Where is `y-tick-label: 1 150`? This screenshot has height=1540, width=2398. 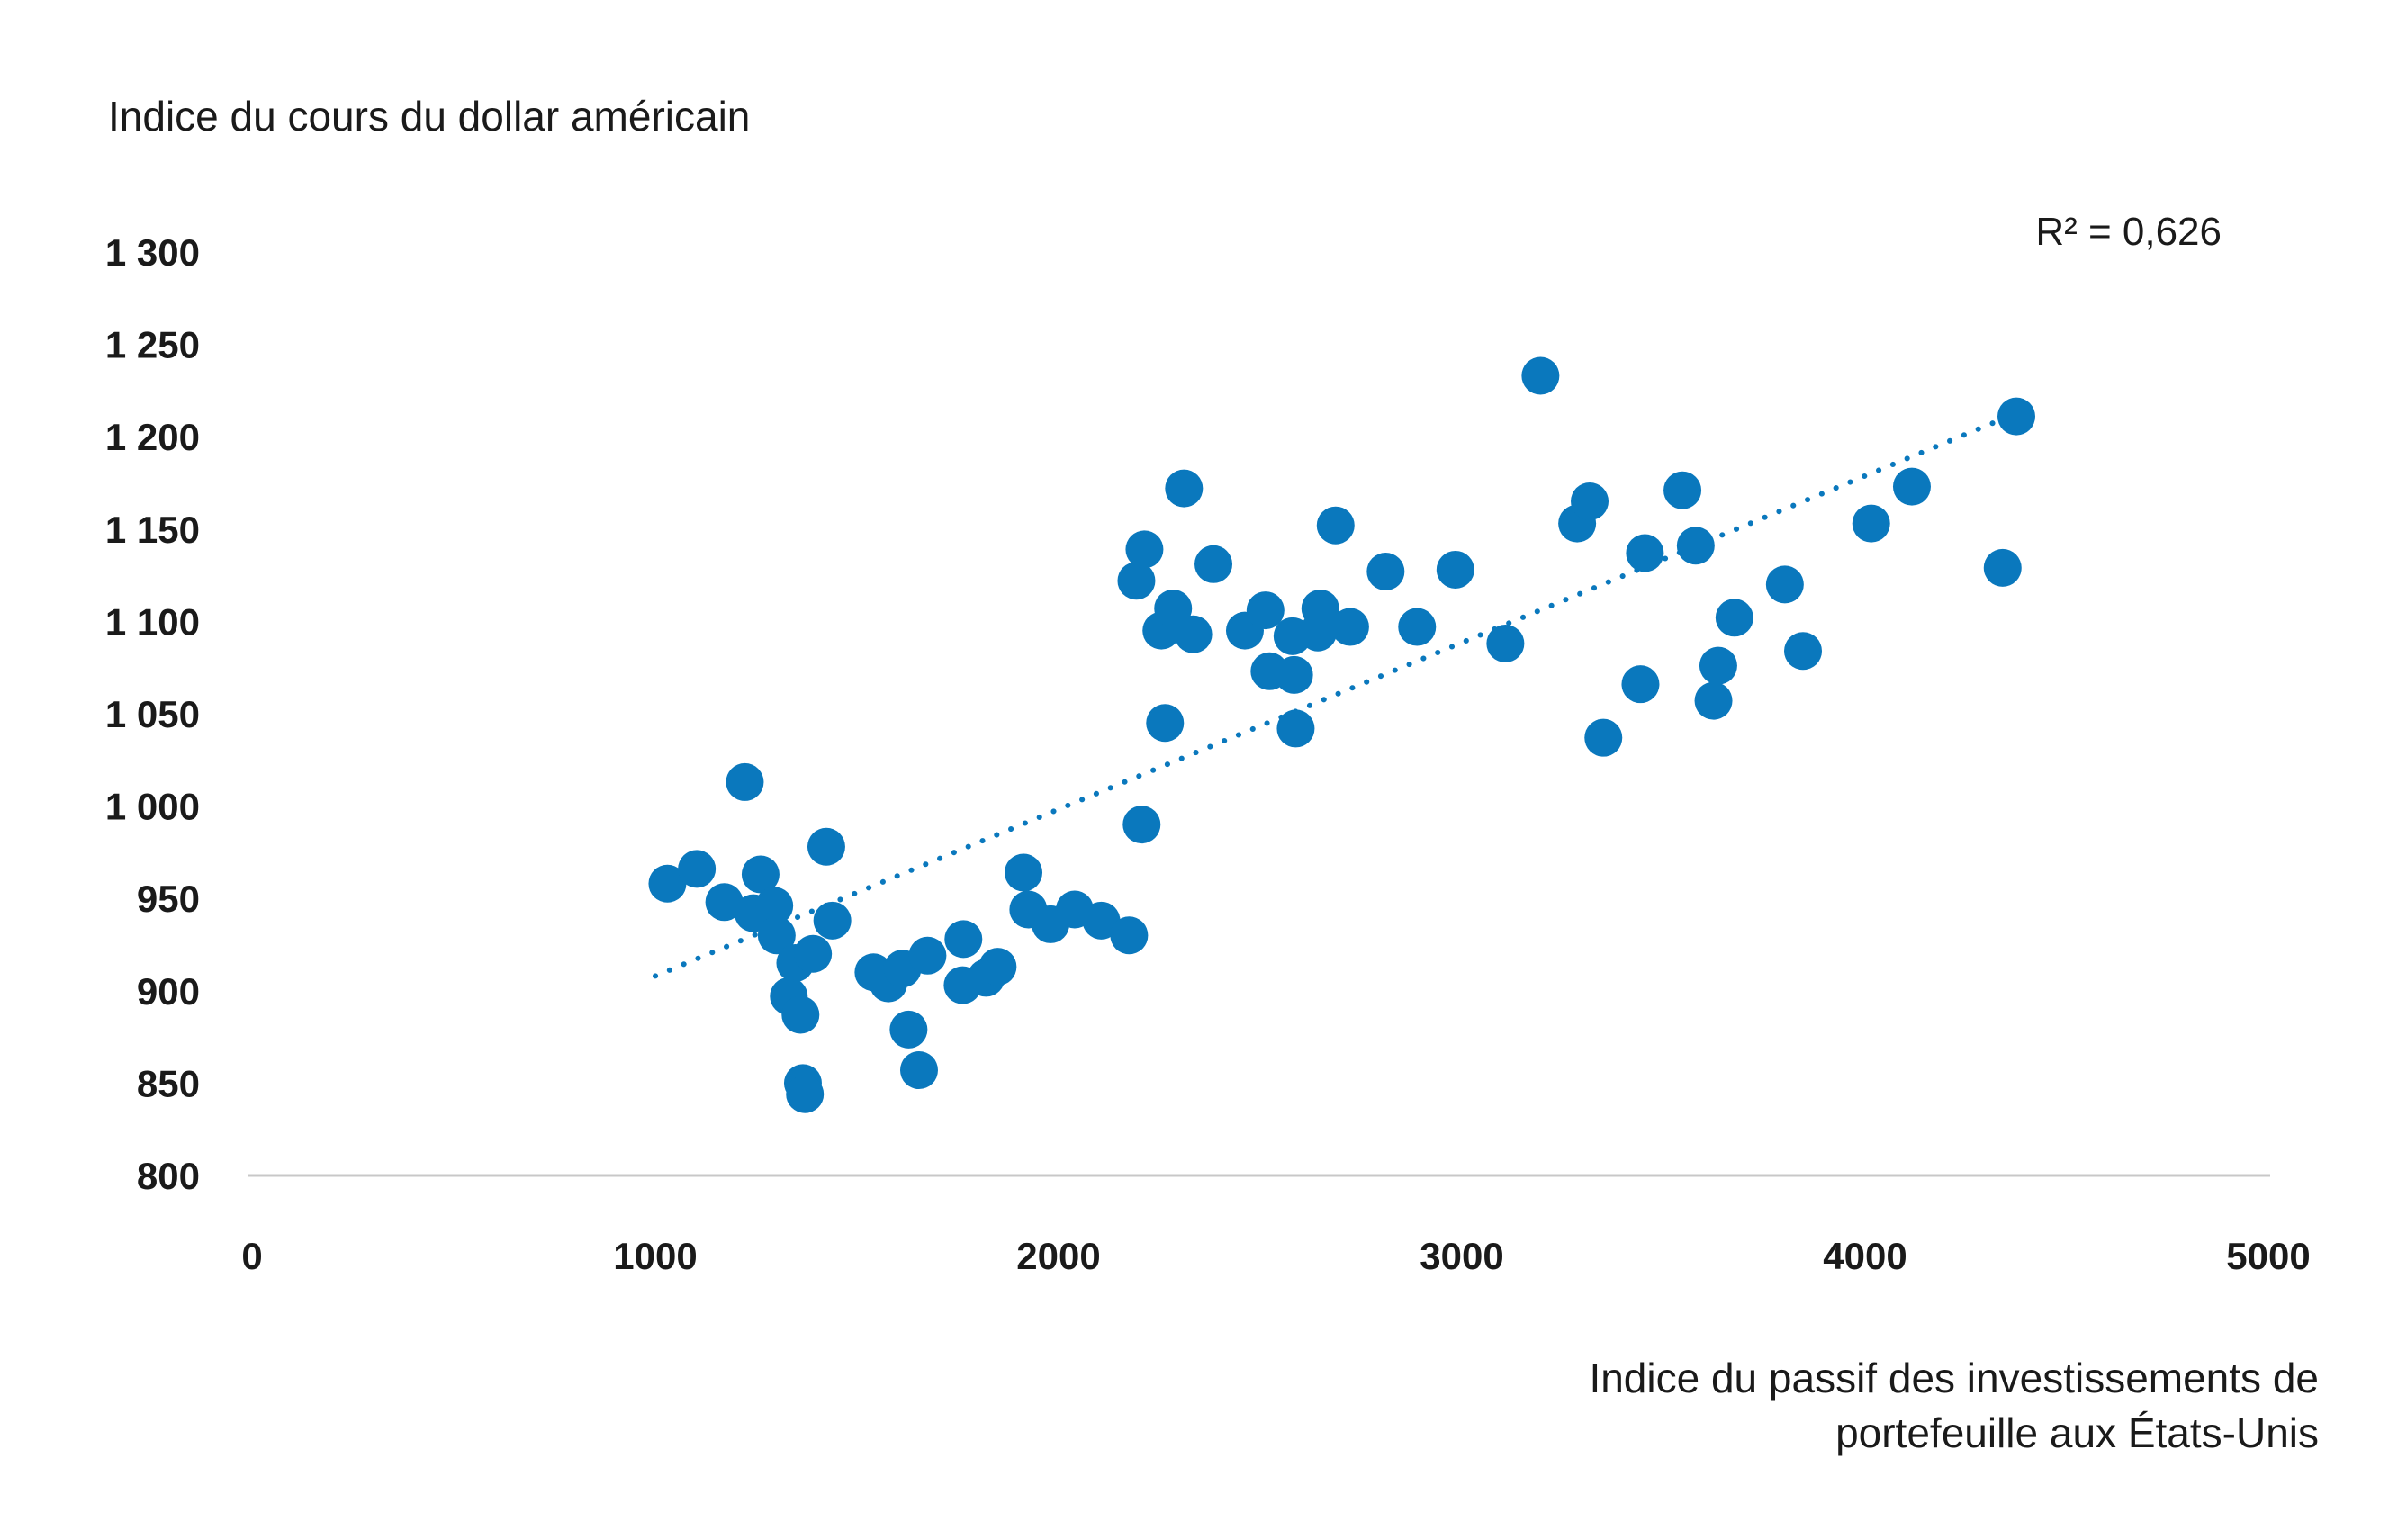 y-tick-label: 1 150 is located at coordinates (152, 530).